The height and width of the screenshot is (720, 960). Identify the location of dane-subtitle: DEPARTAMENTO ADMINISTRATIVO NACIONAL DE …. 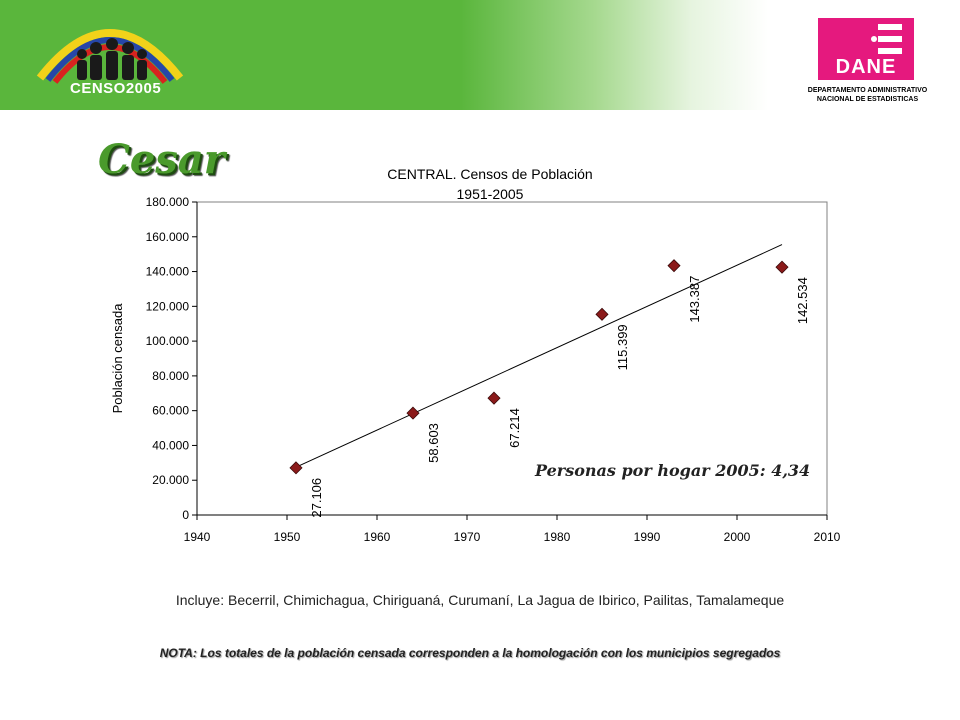
(867, 95).